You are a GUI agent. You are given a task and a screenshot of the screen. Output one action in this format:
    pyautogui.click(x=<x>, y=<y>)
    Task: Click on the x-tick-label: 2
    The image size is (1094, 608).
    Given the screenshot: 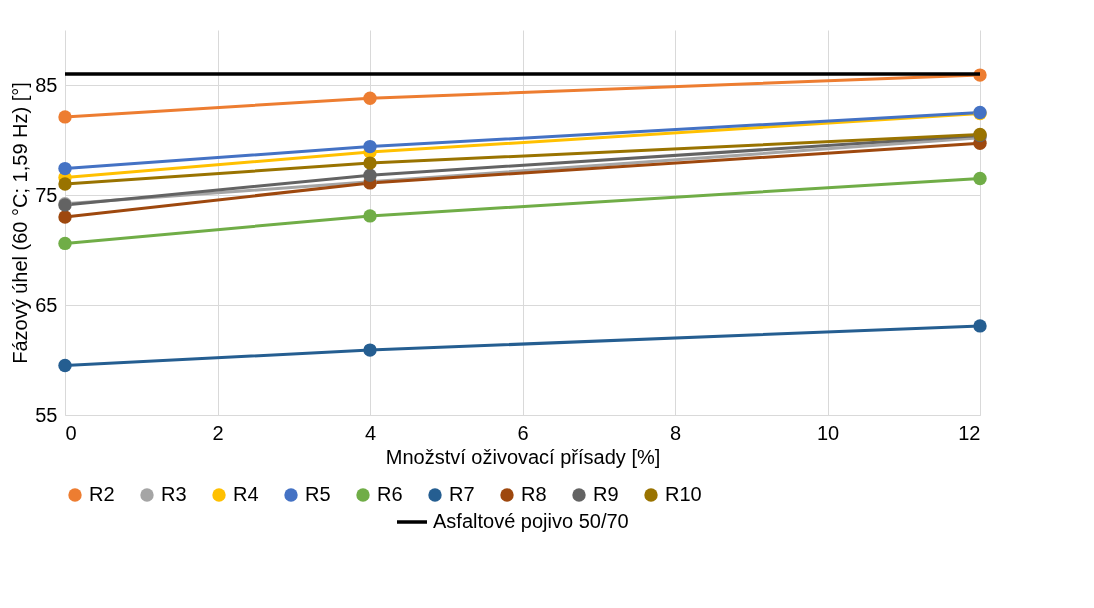 What is the action you would take?
    pyautogui.click(x=218, y=432)
    